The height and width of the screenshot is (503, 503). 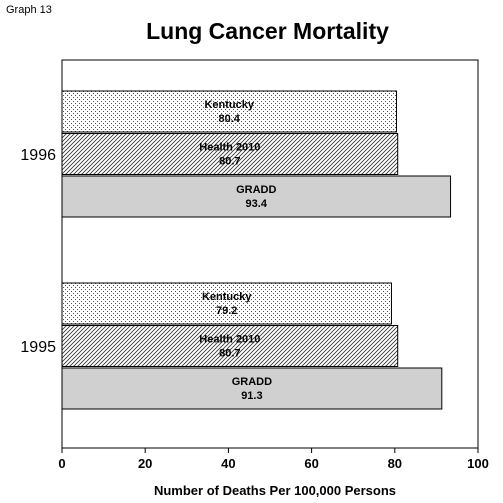 I want to click on bar-value-label: 91.3, so click(x=251, y=396).